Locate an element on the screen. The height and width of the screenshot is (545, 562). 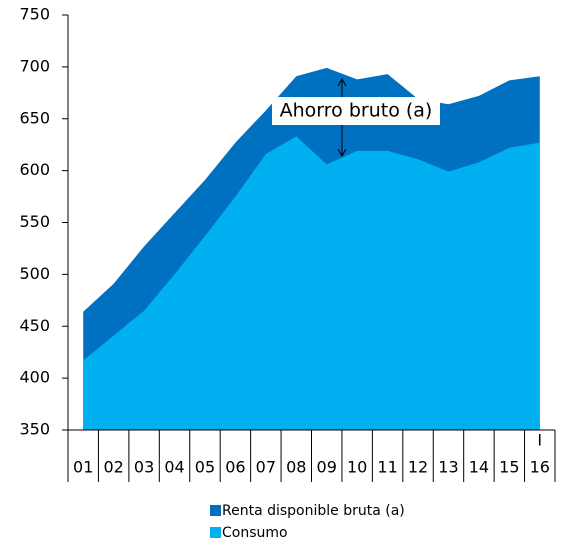
x-tick-label: 11 is located at coordinates (387, 467).